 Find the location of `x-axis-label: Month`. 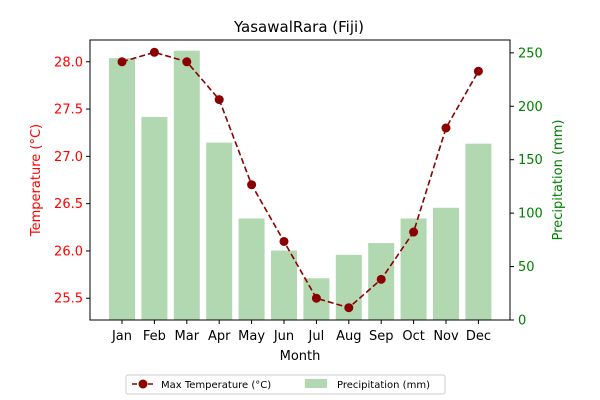

x-axis-label: Month is located at coordinates (300, 356).